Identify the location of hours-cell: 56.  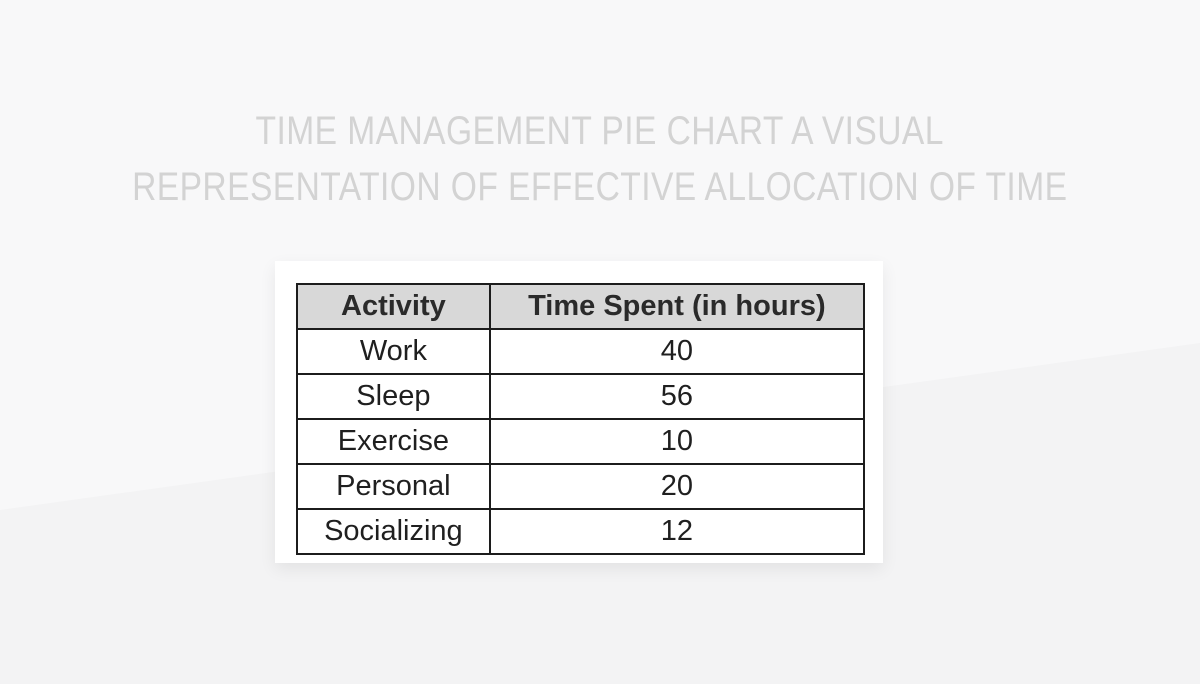
(677, 396).